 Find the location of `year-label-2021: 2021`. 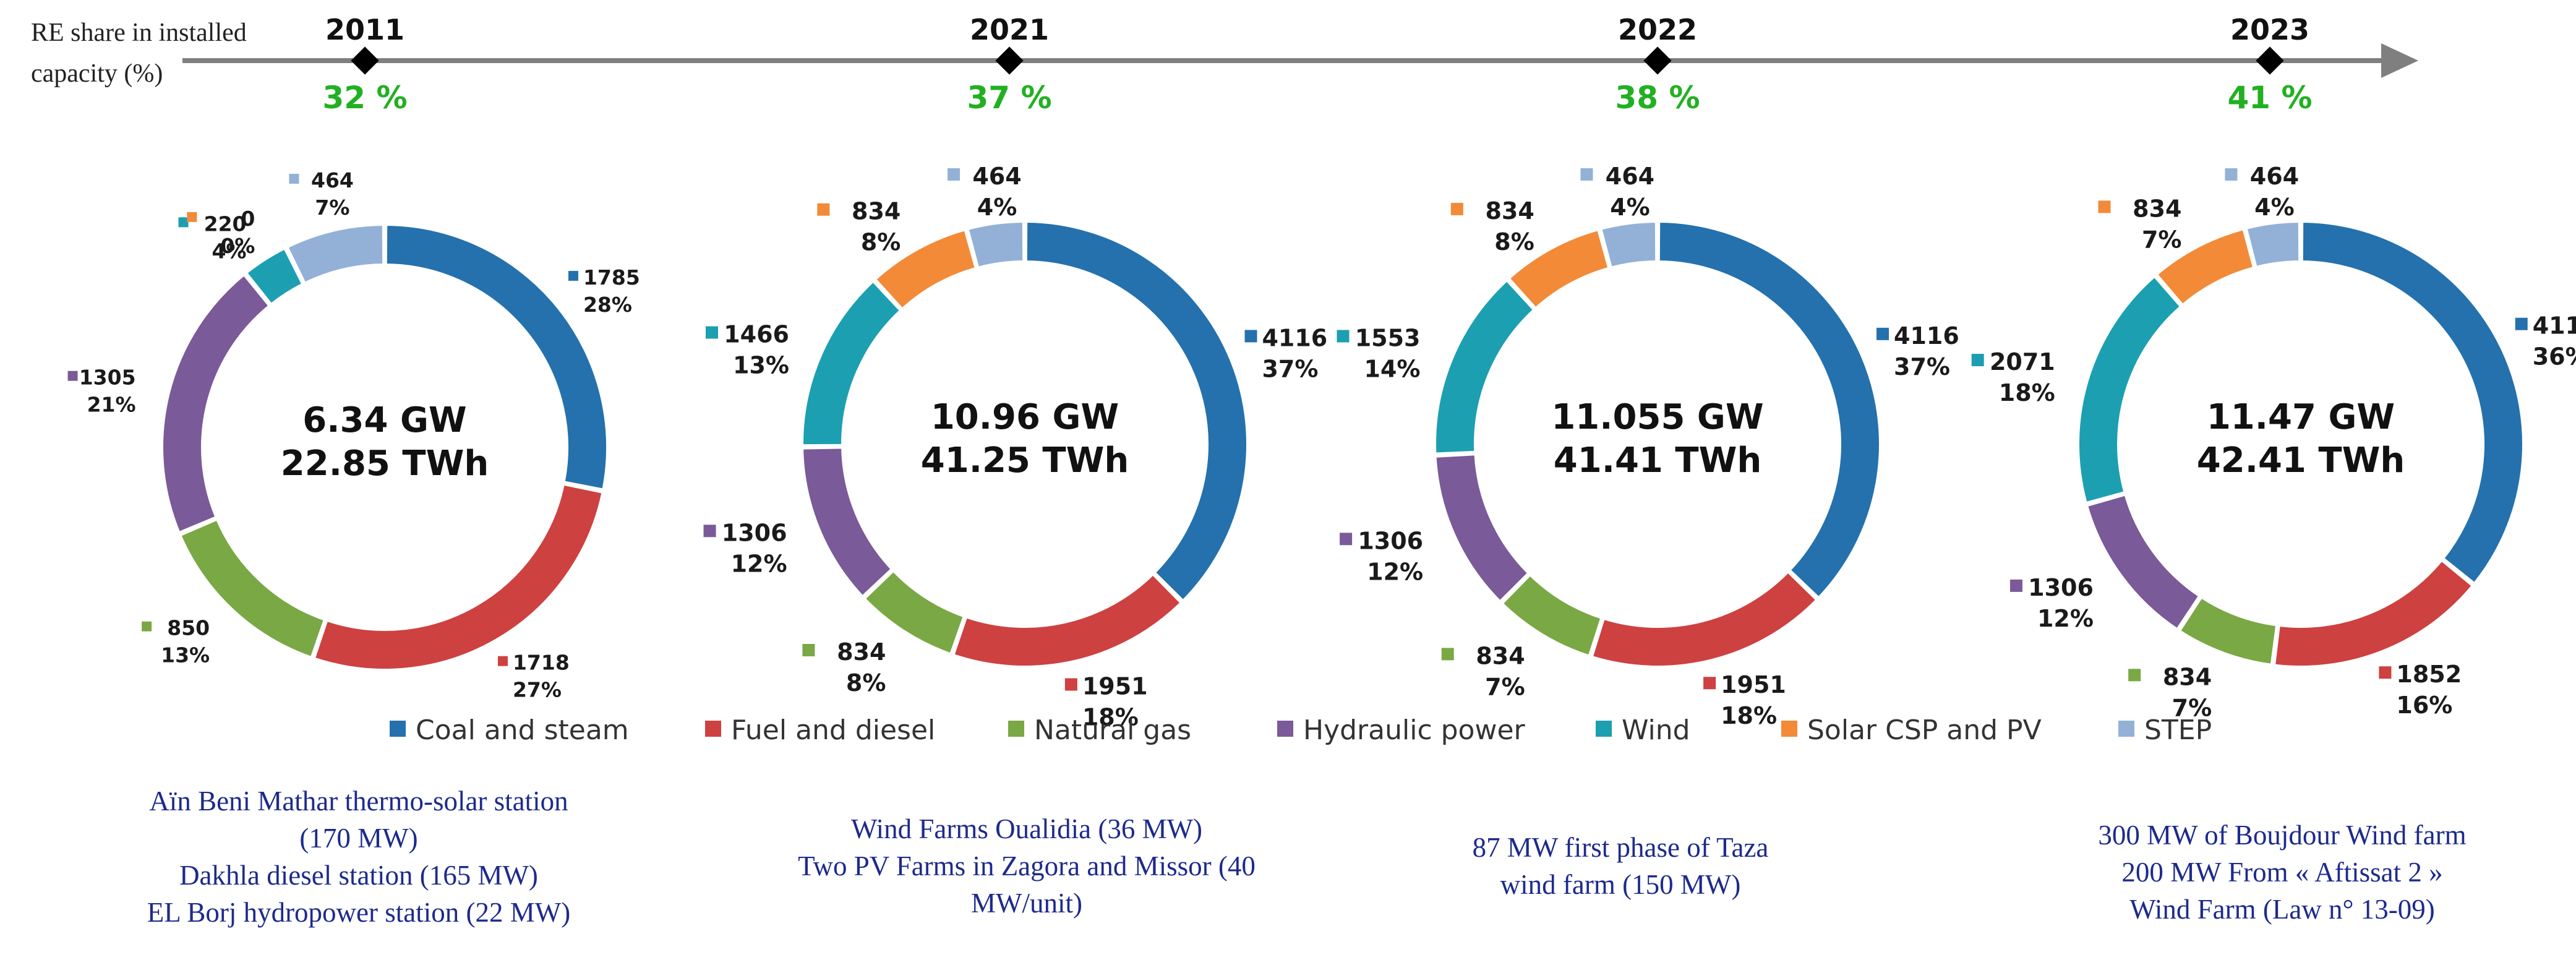

year-label-2021: 2021 is located at coordinates (1010, 29).